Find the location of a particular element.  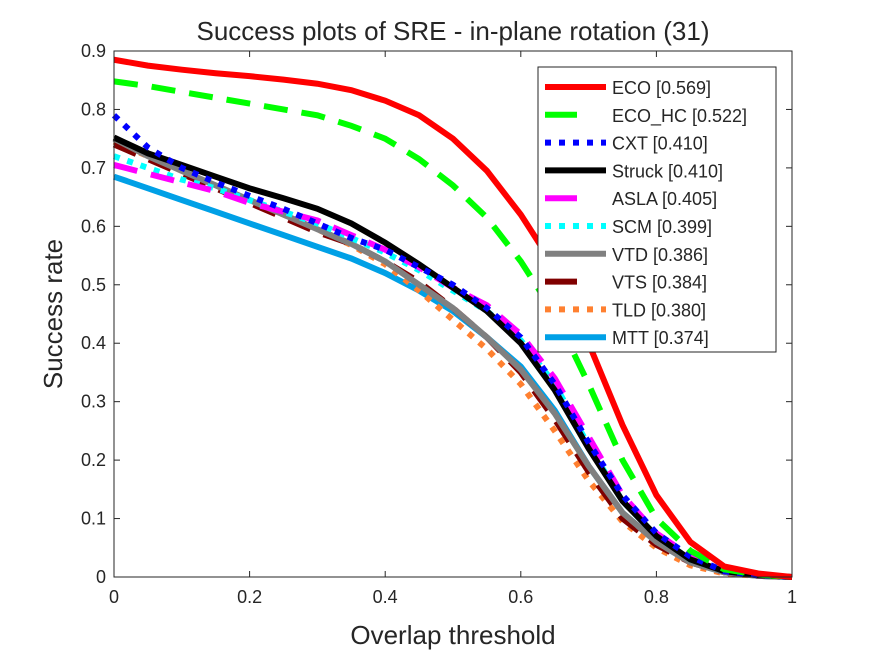

x-tick-label: 0.2 is located at coordinates (249, 597).